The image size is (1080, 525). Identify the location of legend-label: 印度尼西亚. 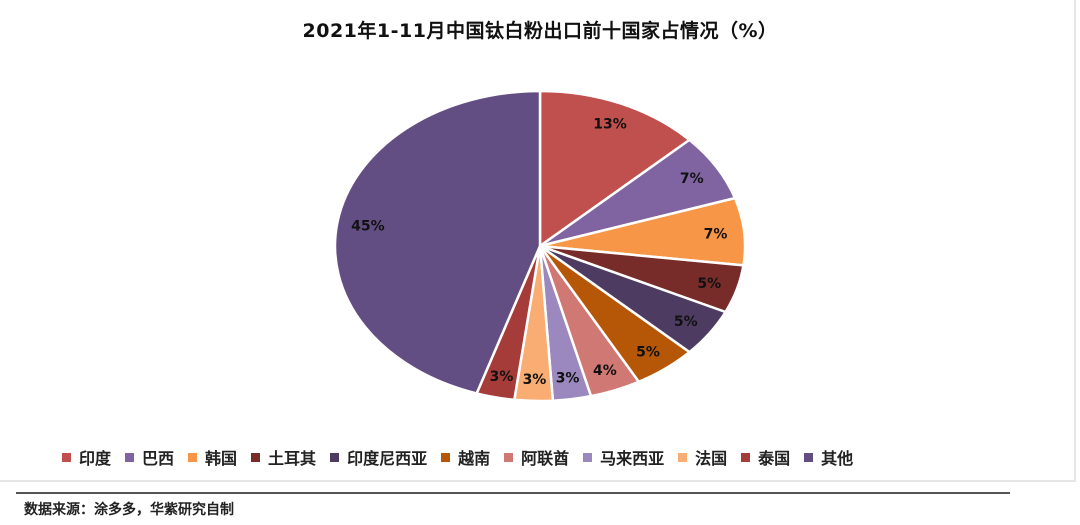
(387, 458).